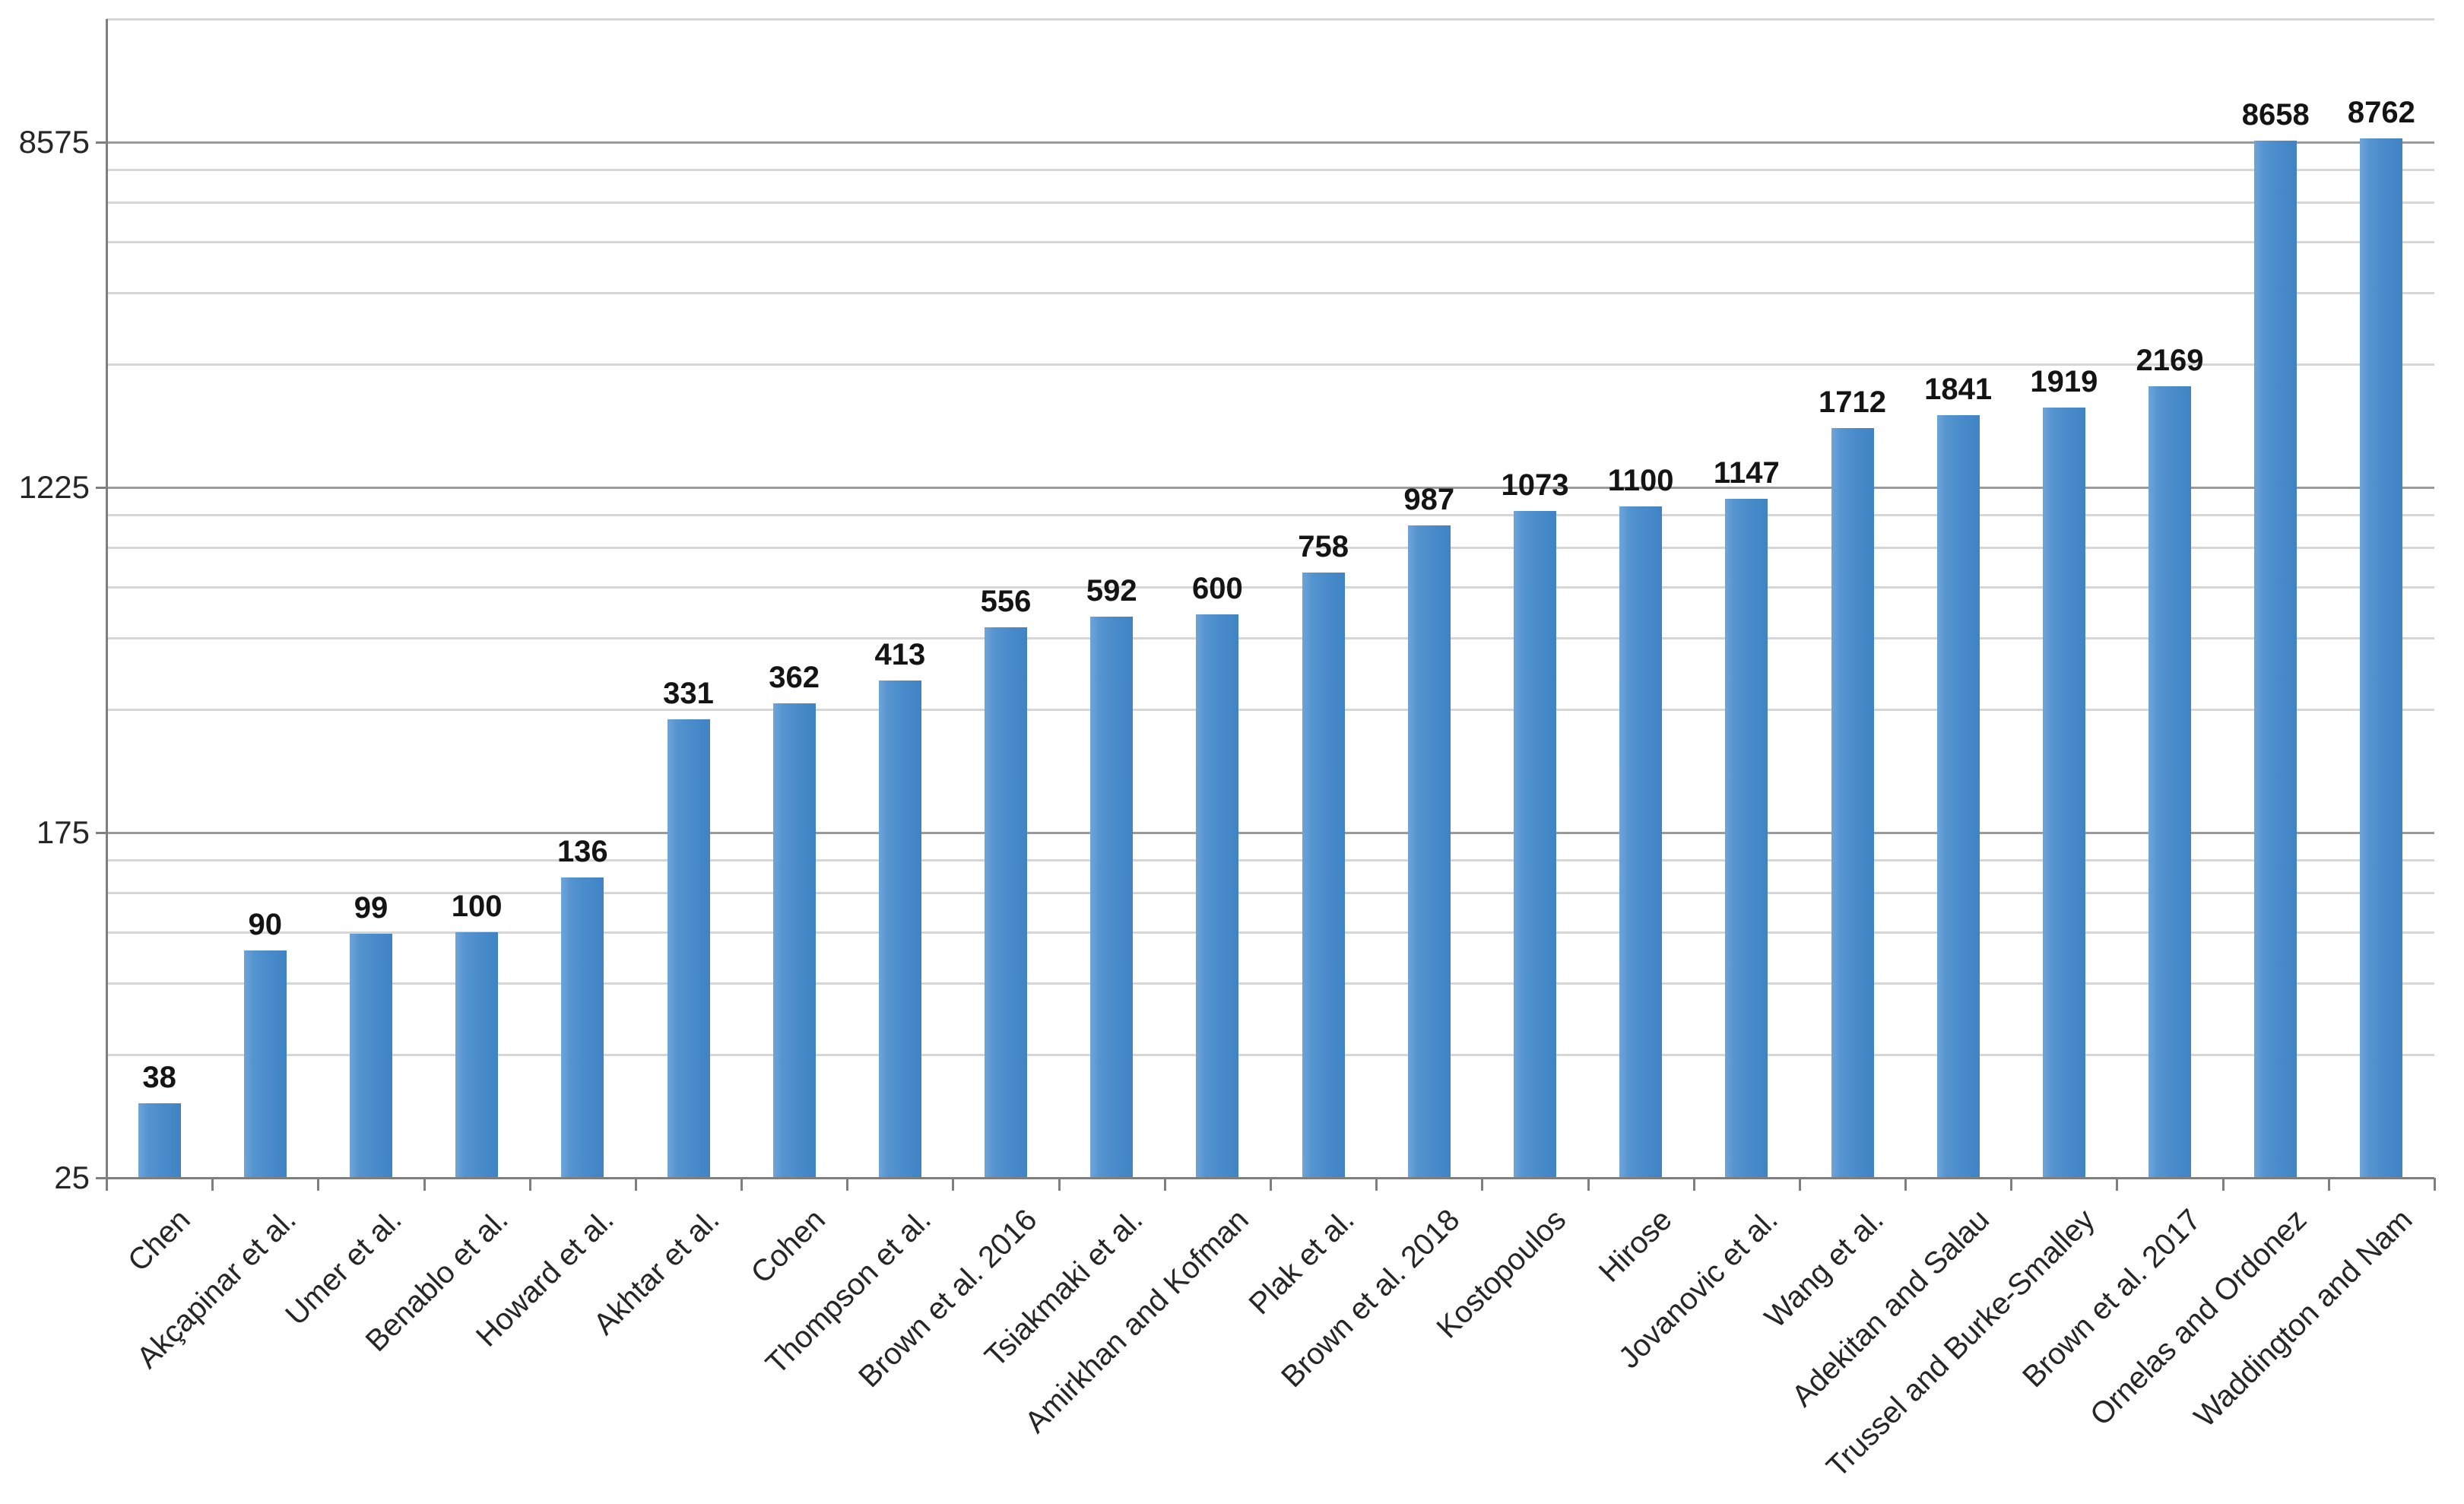  What do you see at coordinates (371, 907) in the screenshot?
I see `bar-value-label: 99` at bounding box center [371, 907].